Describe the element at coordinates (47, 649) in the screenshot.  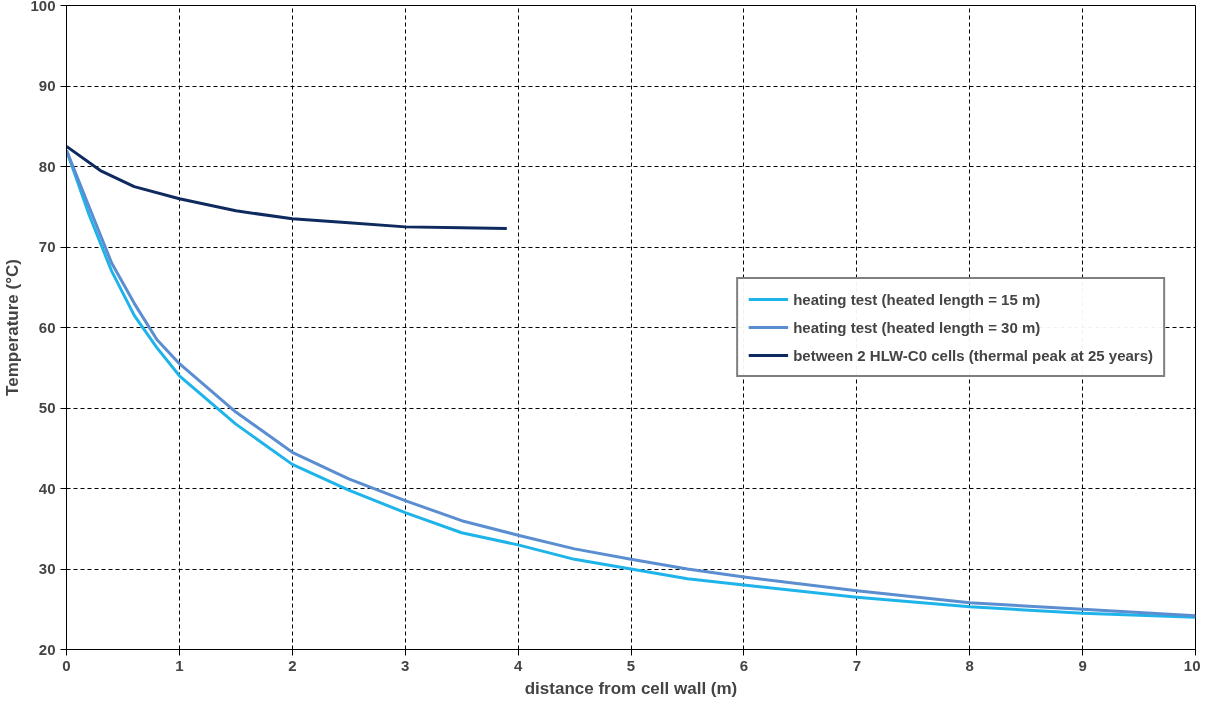
I see `y-tick-label: 20` at that location.